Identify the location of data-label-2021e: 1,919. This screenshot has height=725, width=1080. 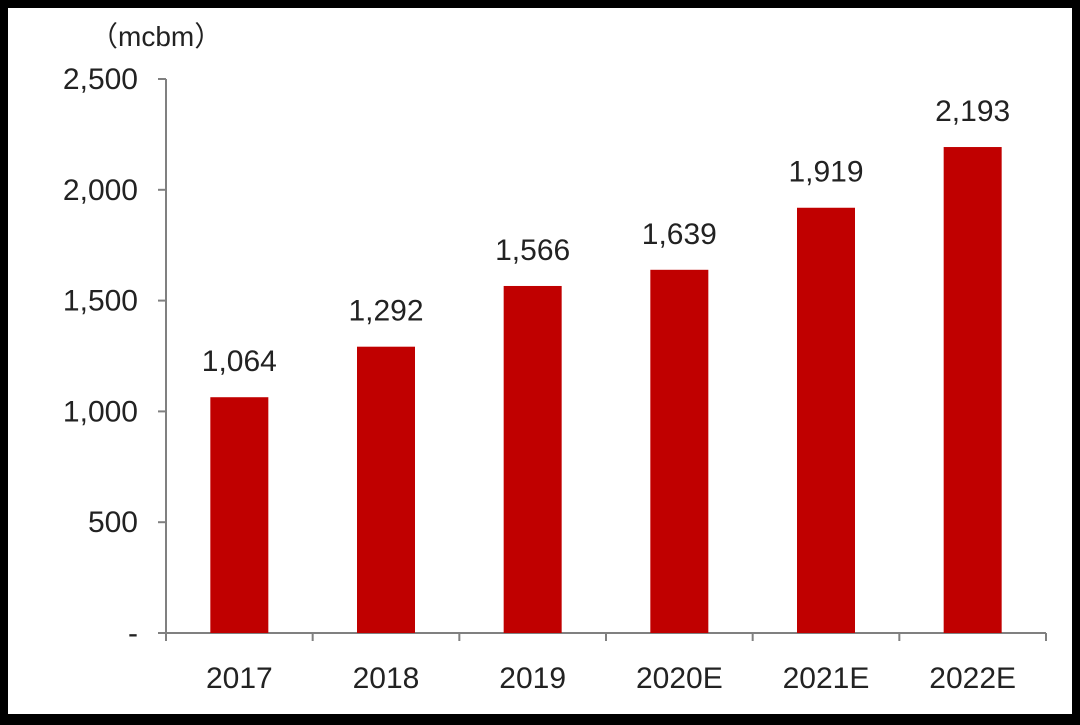
(825, 172).